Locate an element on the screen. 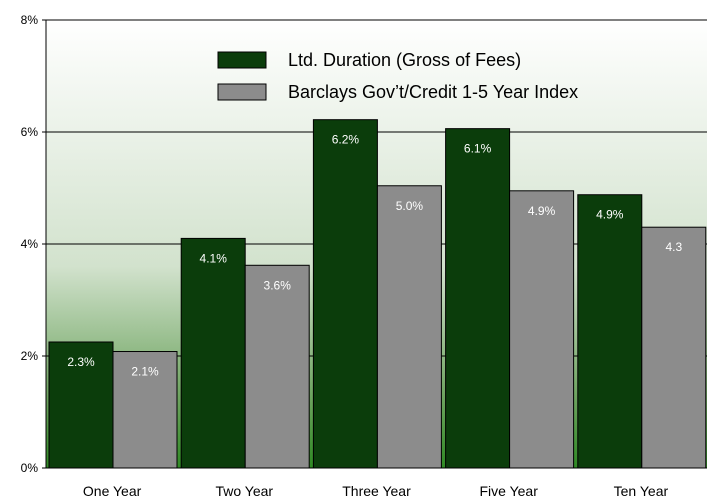  x-tick-label: Two Year is located at coordinates (244, 491).